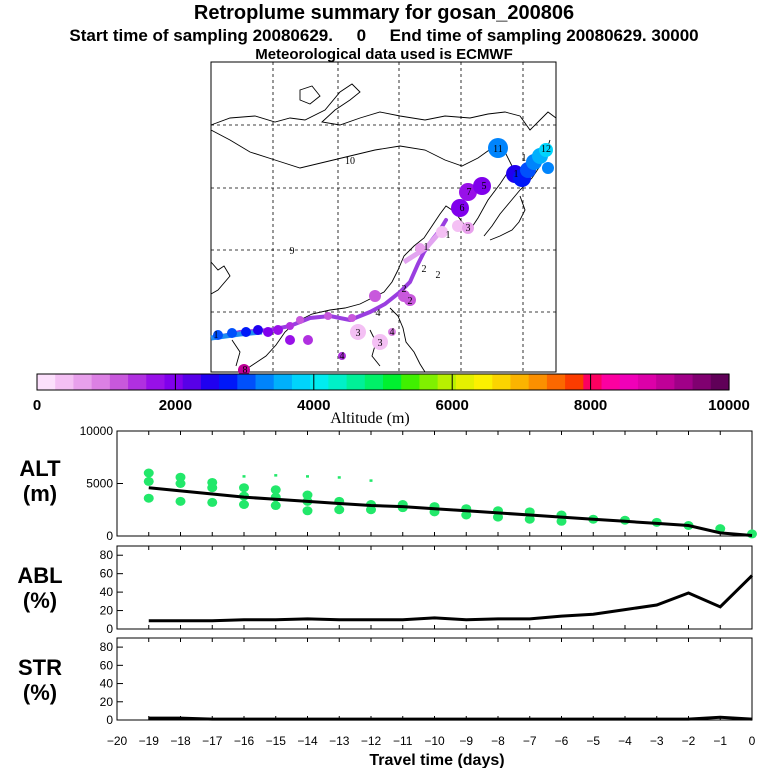 Image resolution: width=768 pixels, height=768 pixels. Describe the element at coordinates (212, 741) in the screenshot. I see `x-tick-label: −17` at that location.